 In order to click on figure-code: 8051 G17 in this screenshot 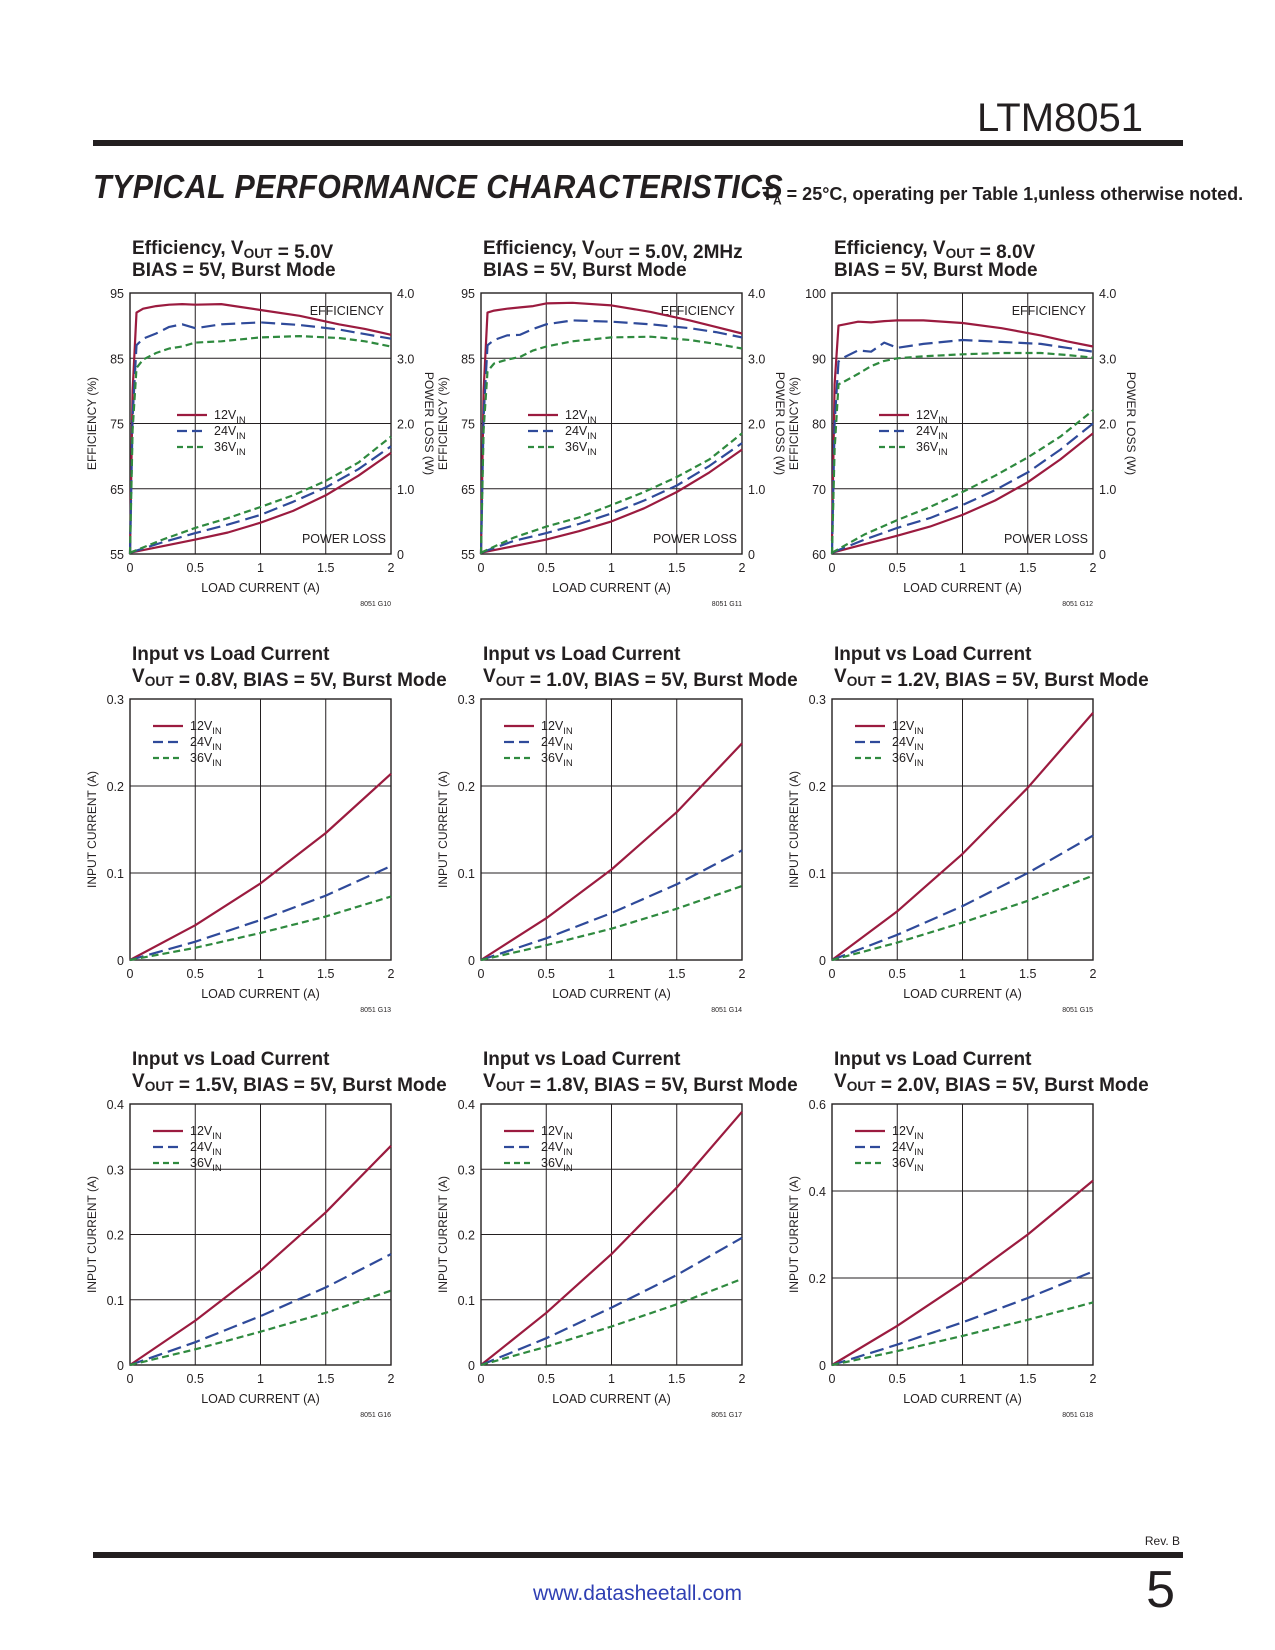, I will do `click(726, 1415)`.